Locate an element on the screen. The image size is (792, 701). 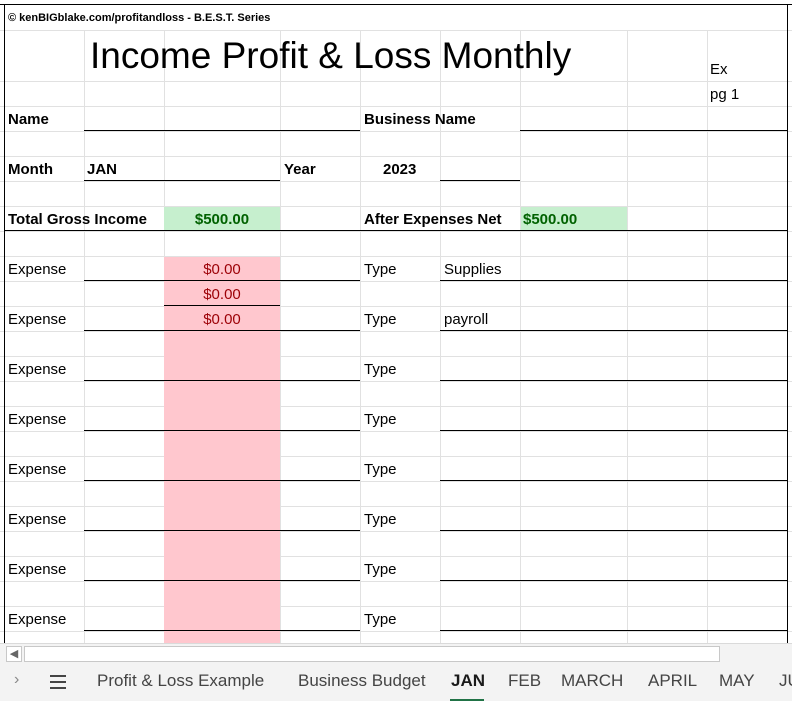
tab-jan: JAN is located at coordinates (468, 680).